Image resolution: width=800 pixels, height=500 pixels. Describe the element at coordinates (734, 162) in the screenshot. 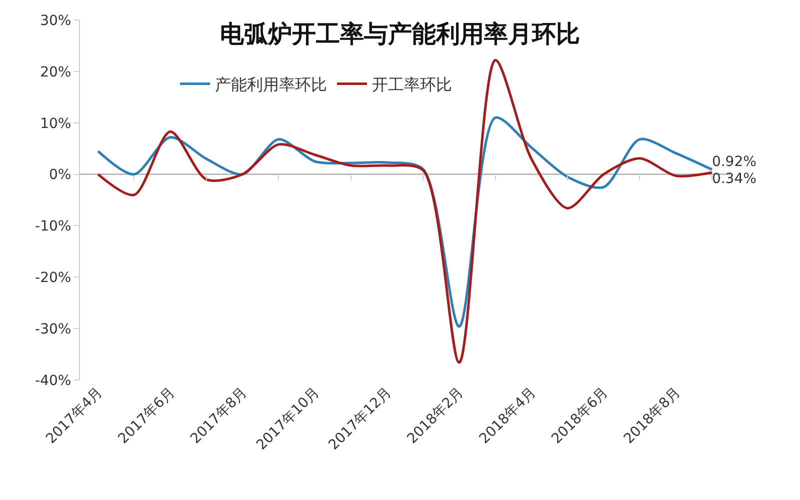

I see `data-label: 0.92%` at that location.